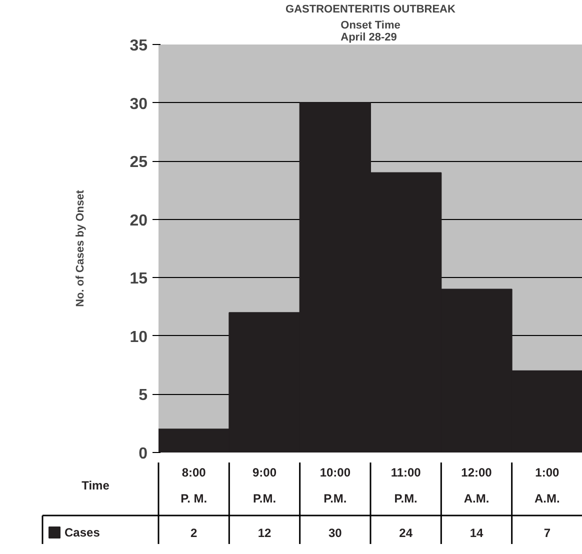 The image size is (582, 554). I want to click on category-label: 11:00 P.M., so click(405, 486).